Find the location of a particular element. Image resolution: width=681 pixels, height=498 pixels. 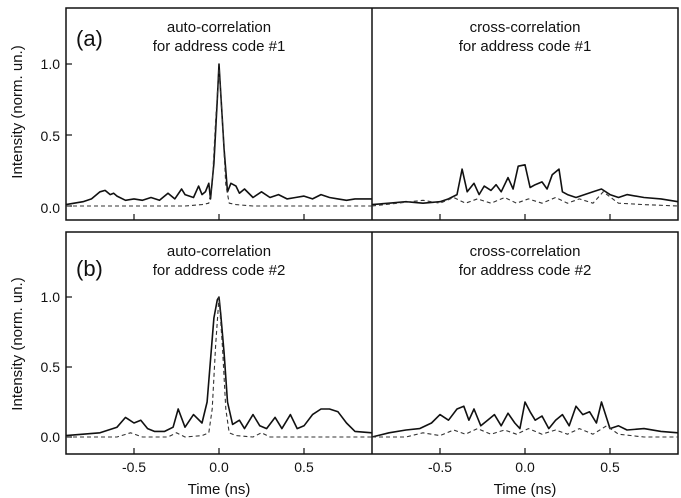

ytick-label-a-0: 0.0 is located at coordinates (51, 208).